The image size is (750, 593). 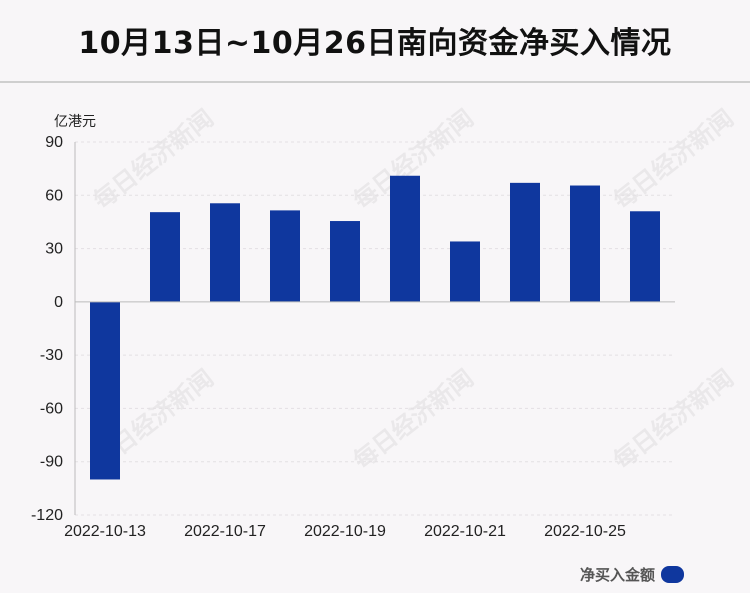 What do you see at coordinates (375, 82) in the screenshot?
I see `title-divider` at bounding box center [375, 82].